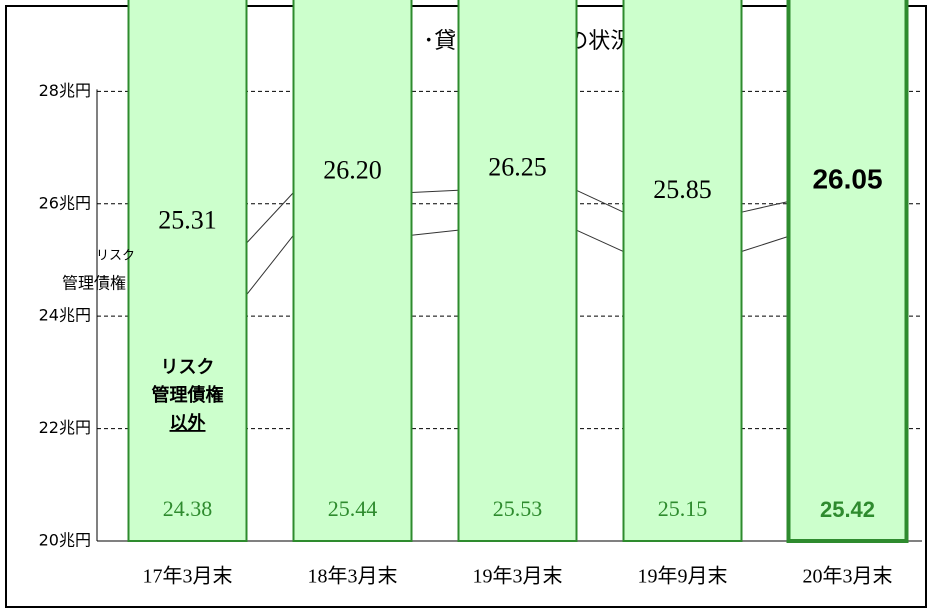 Image resolution: width=933 pixels, height=615 pixels. I want to click on y-tick-label: 22兆円, so click(65, 427).